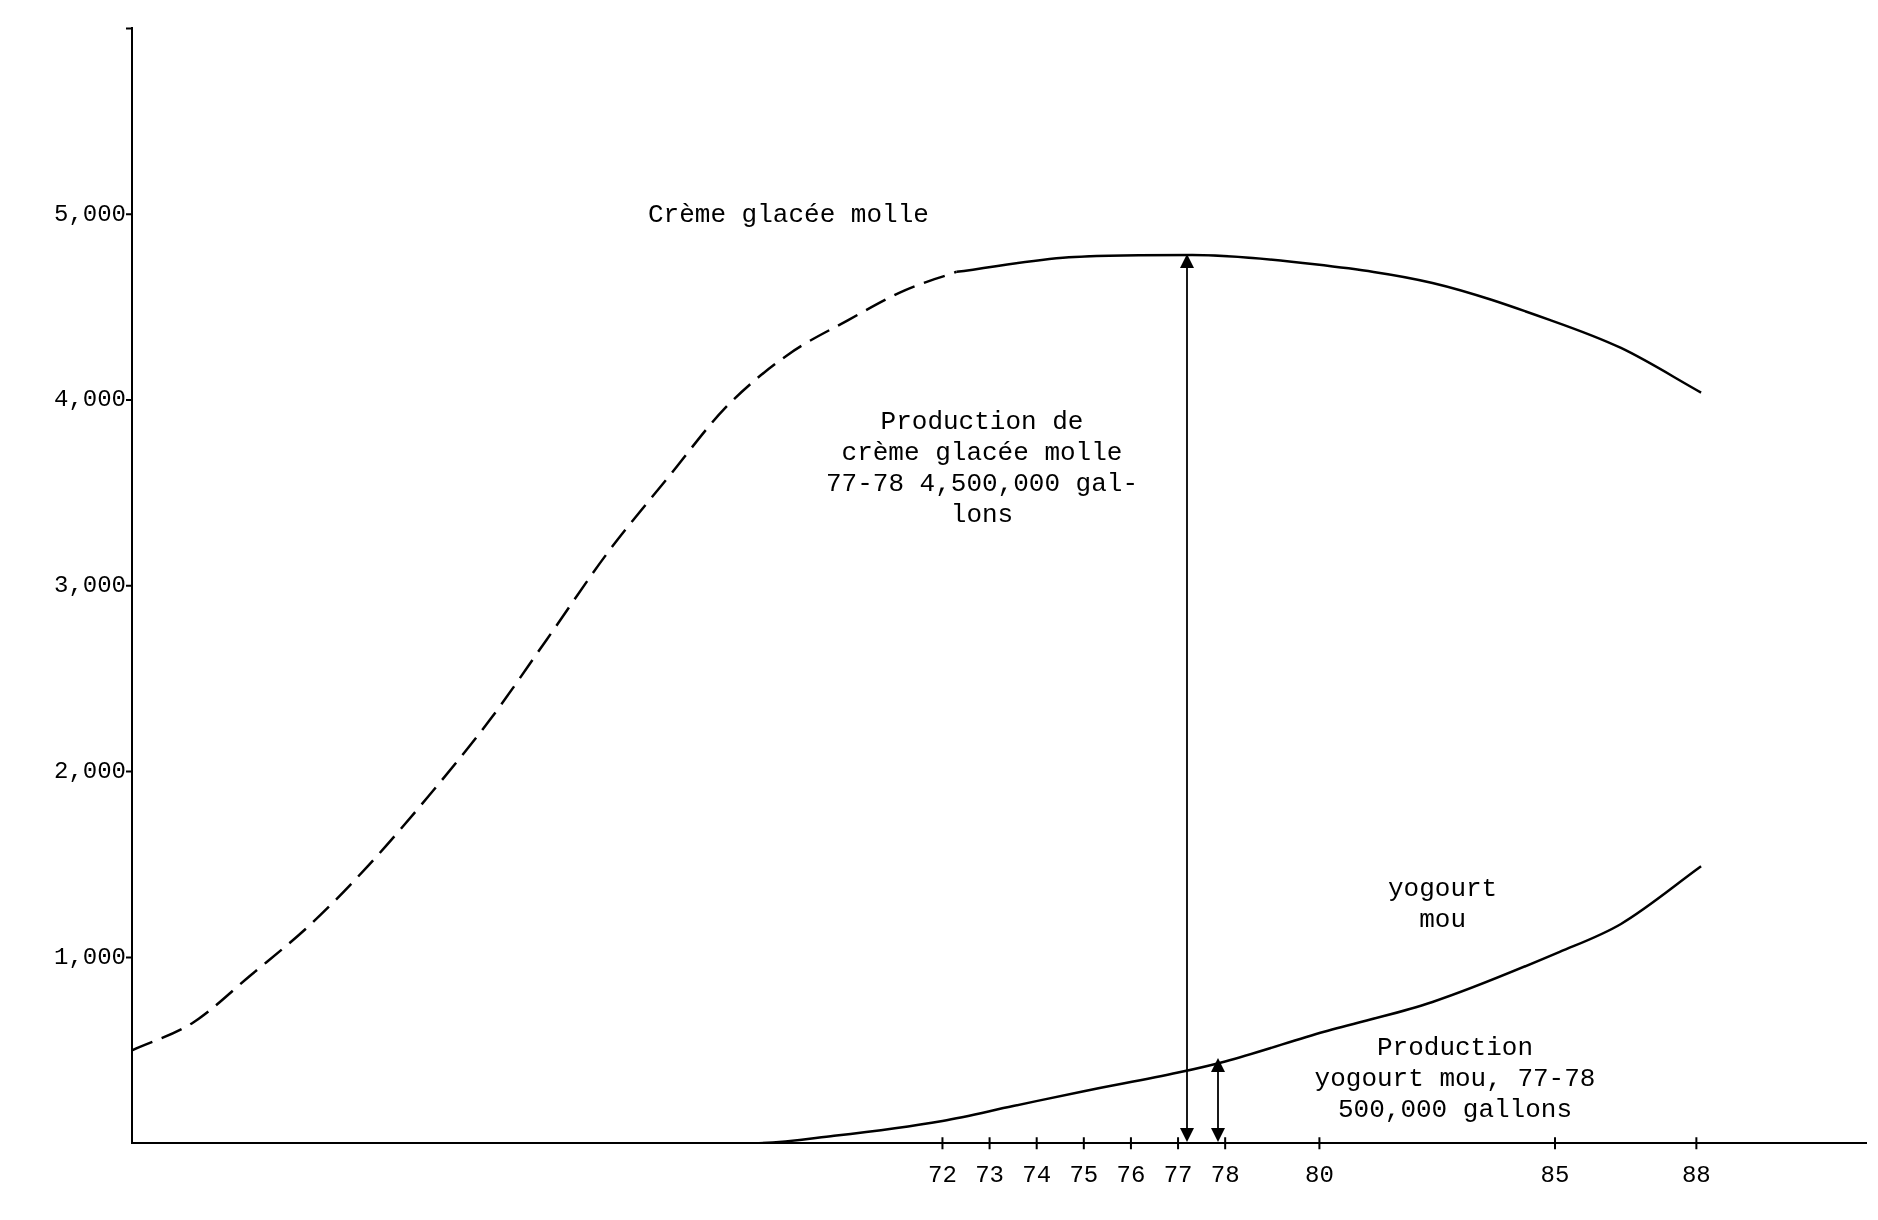 This screenshot has width=1878, height=1220. I want to click on series-label: Crème glacée molle, so click(788, 215).